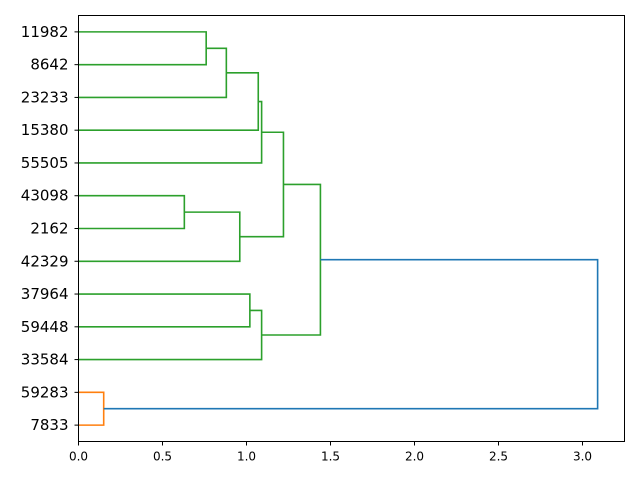 The image size is (640, 480). Describe the element at coordinates (164, 310) in the screenshot. I see `link-n8` at that location.